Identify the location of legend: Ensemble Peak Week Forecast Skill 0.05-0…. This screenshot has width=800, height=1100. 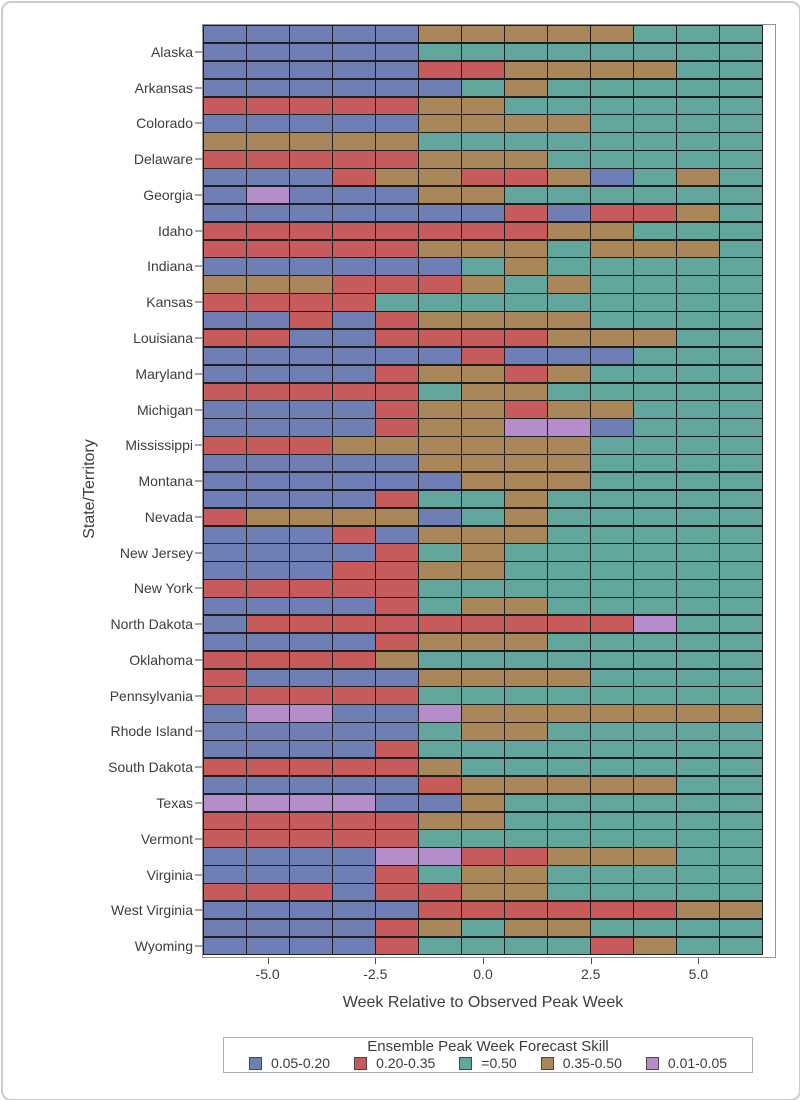
(488, 1055).